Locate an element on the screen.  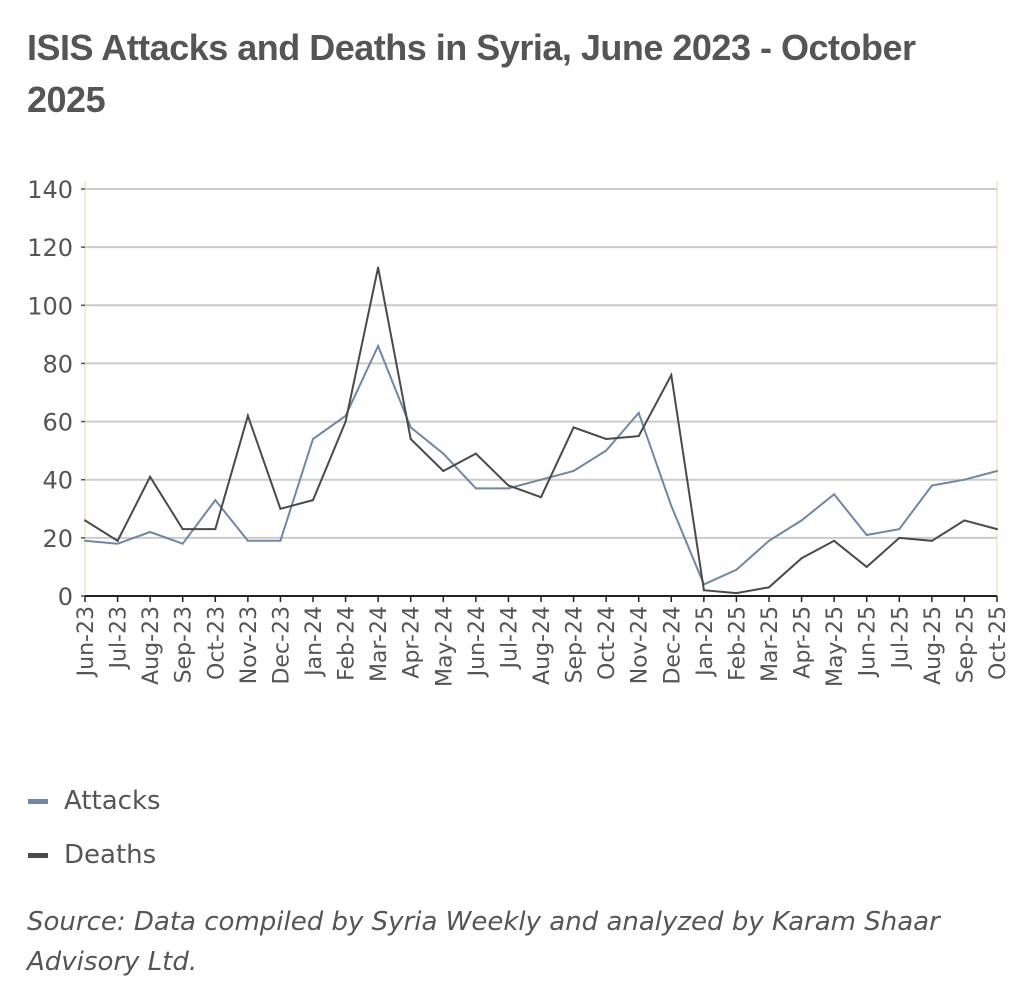
legend-item-deaths: Deaths is located at coordinates (92, 855).